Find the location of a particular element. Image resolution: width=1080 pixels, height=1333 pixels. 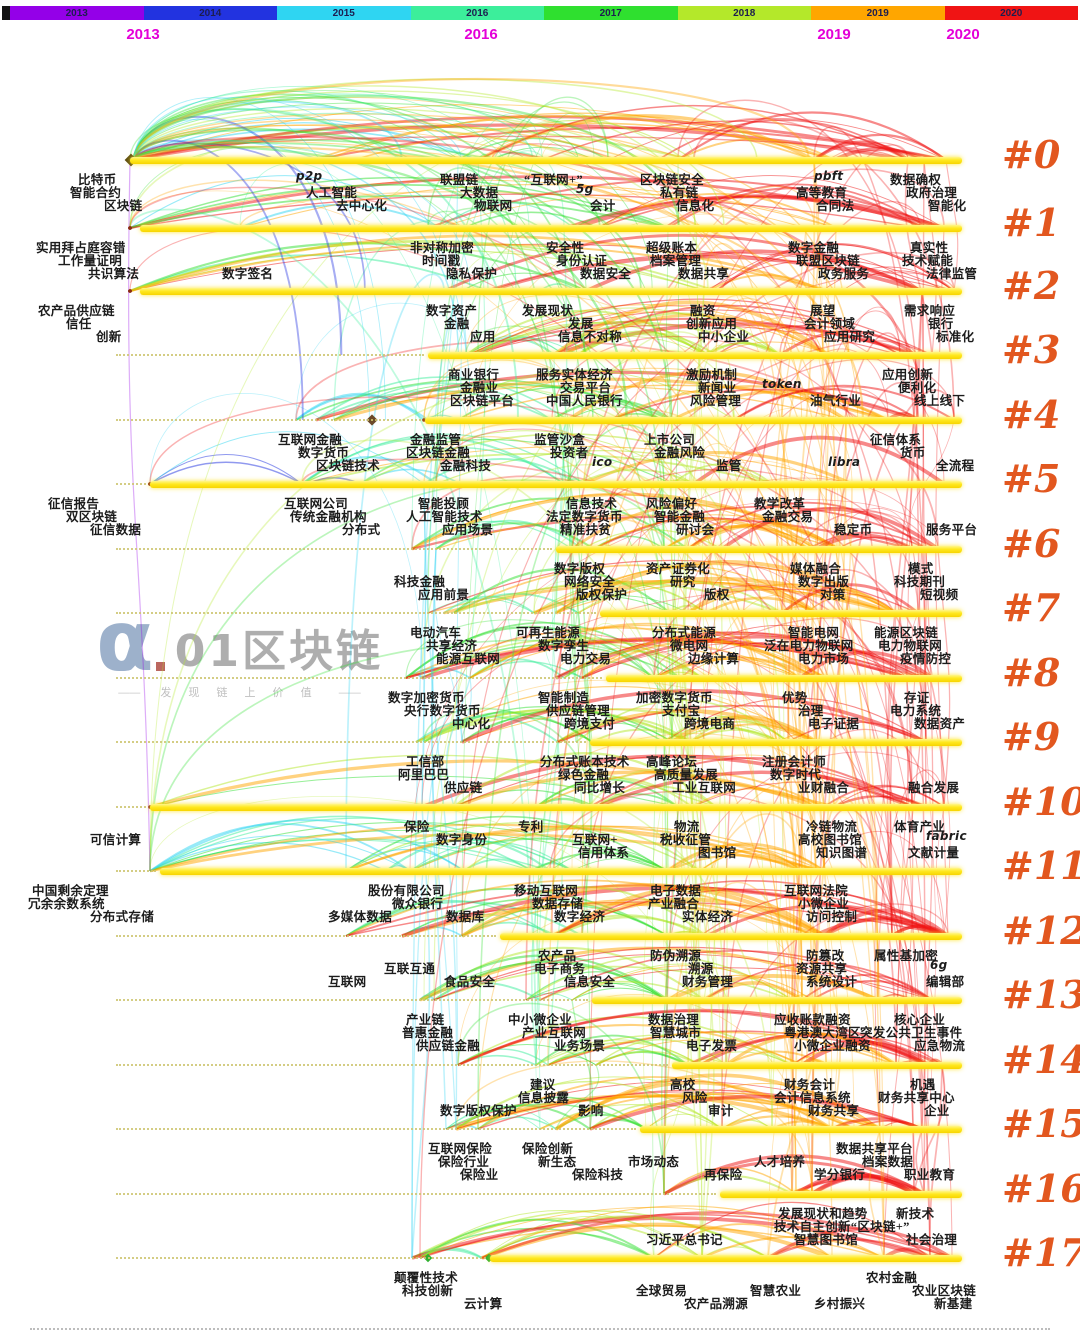

keyword-label: 企业 is located at coordinates (937, 1111).